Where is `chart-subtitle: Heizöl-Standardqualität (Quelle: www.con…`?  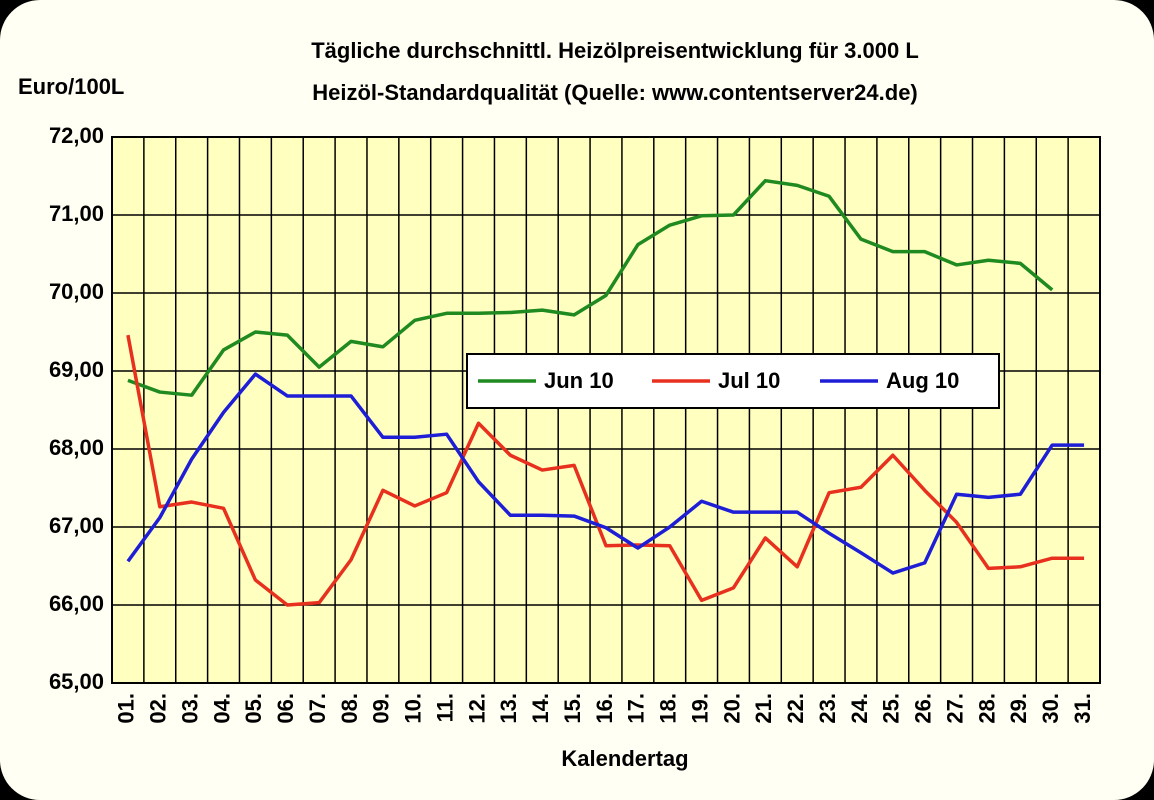 chart-subtitle: Heizöl-Standardqualität (Quelle: www.con… is located at coordinates (615, 92).